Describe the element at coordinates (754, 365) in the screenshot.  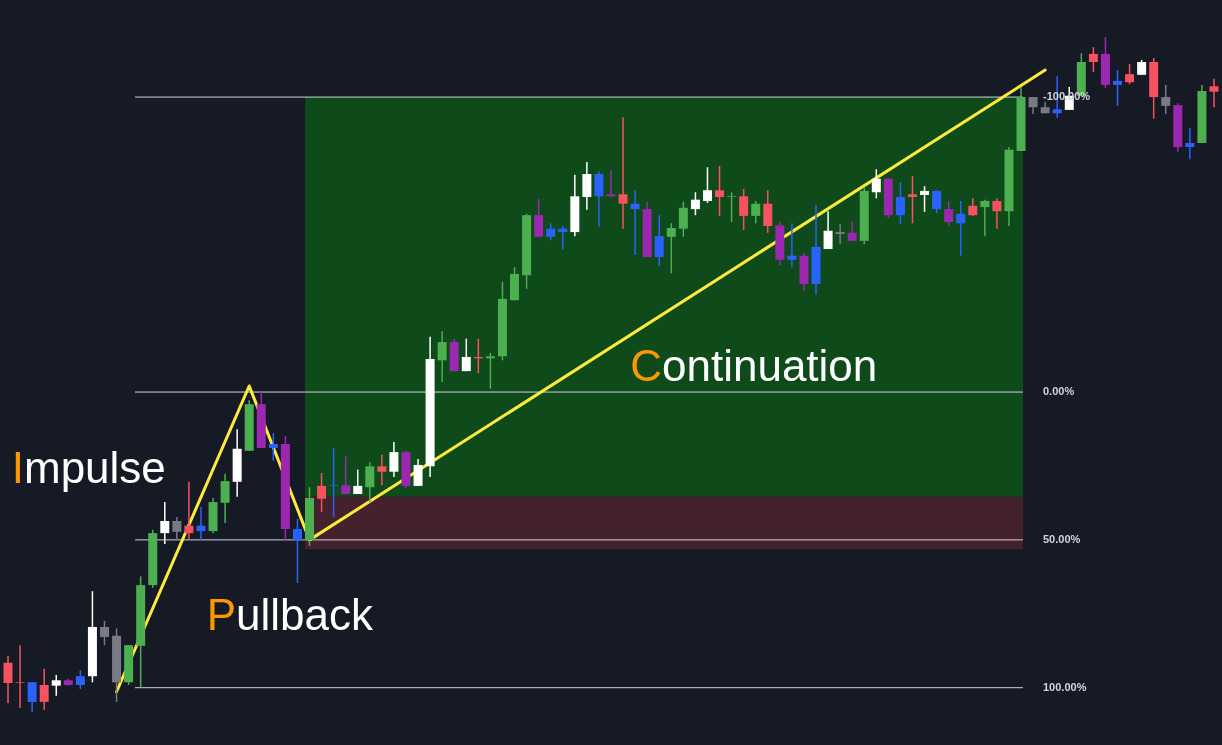
I see `annotation: Continuation` at that location.